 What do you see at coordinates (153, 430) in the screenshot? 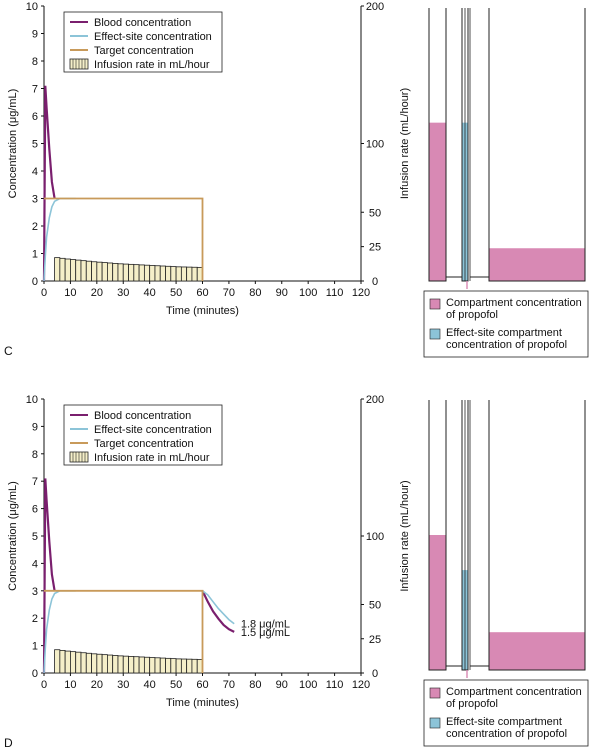
I see `legend-label: Effect-site concentration` at bounding box center [153, 430].